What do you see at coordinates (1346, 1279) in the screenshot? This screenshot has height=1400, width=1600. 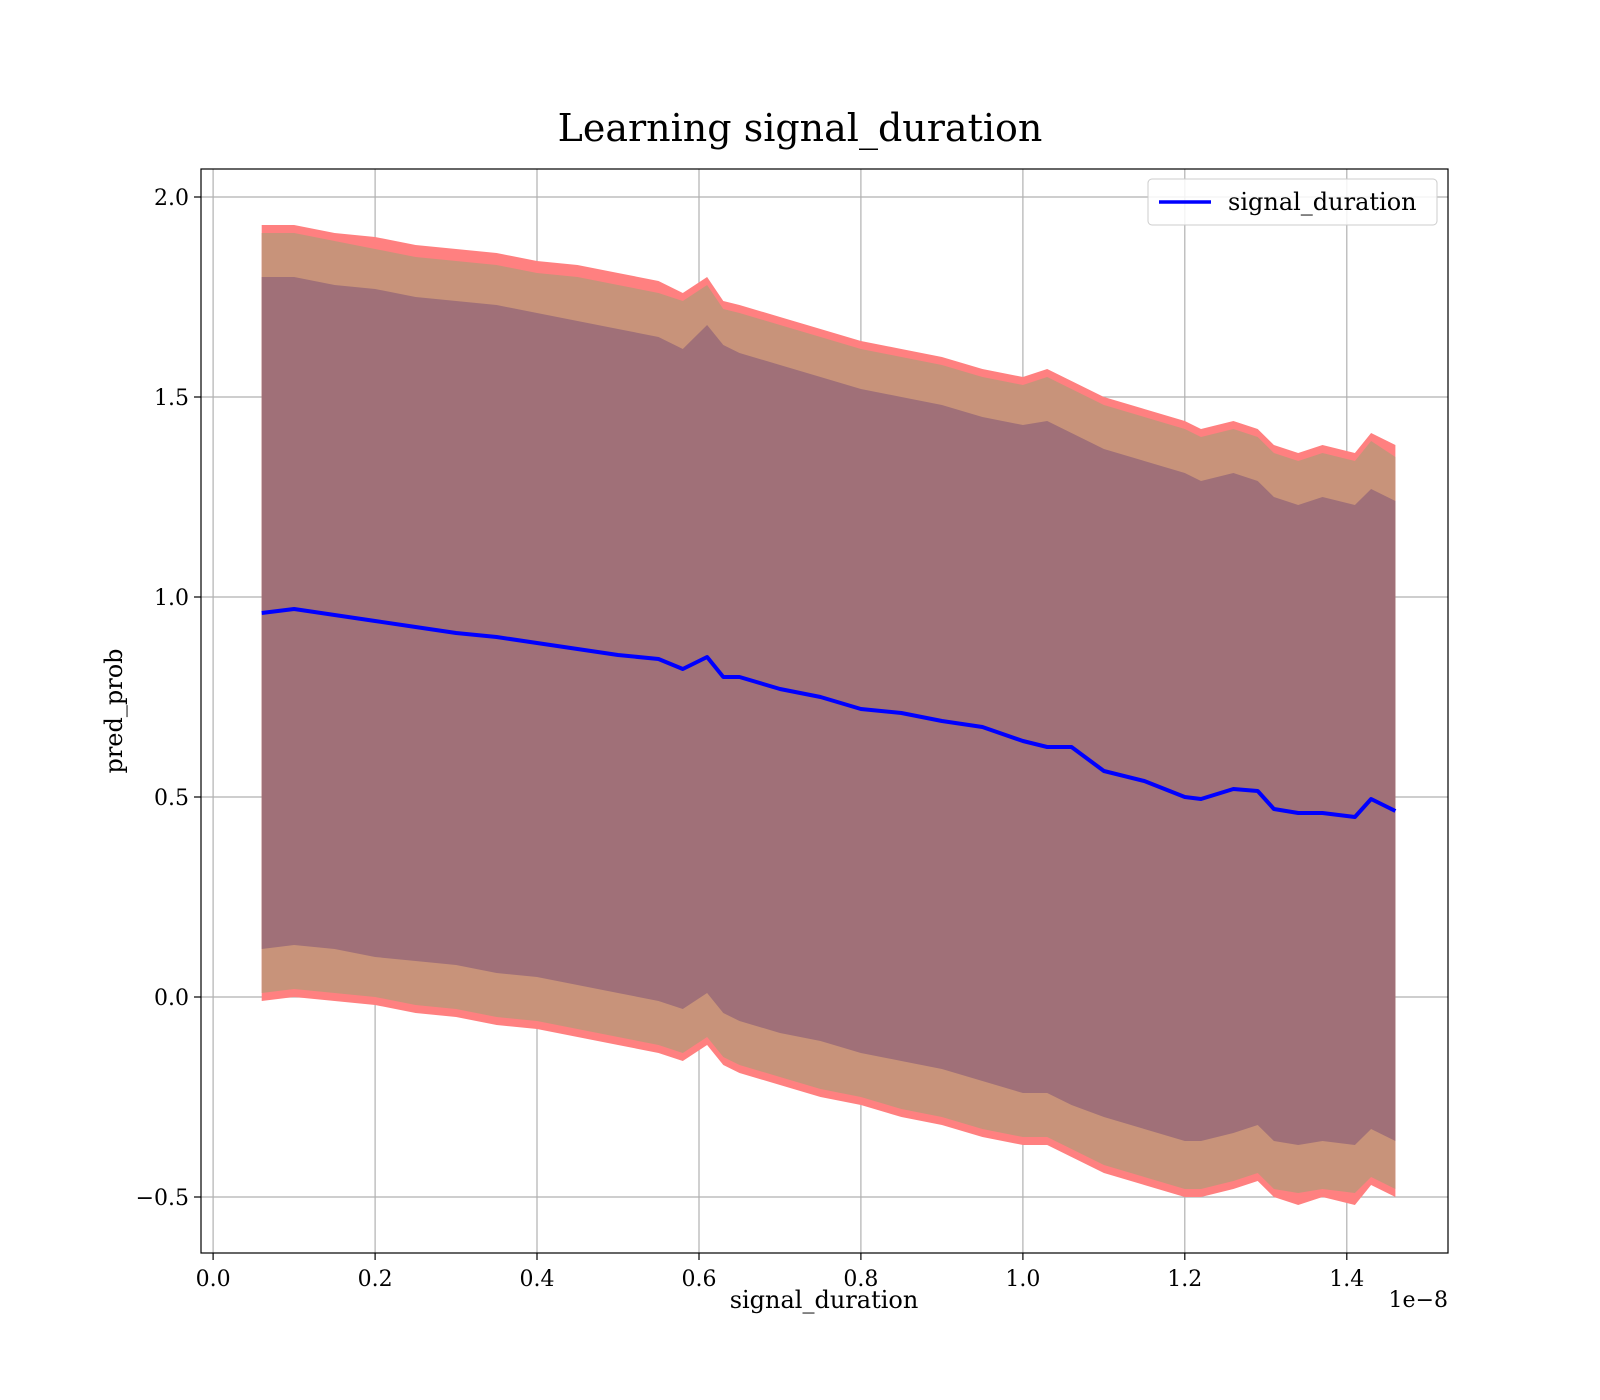 I see `x-tick-label: 1.4` at bounding box center [1346, 1279].